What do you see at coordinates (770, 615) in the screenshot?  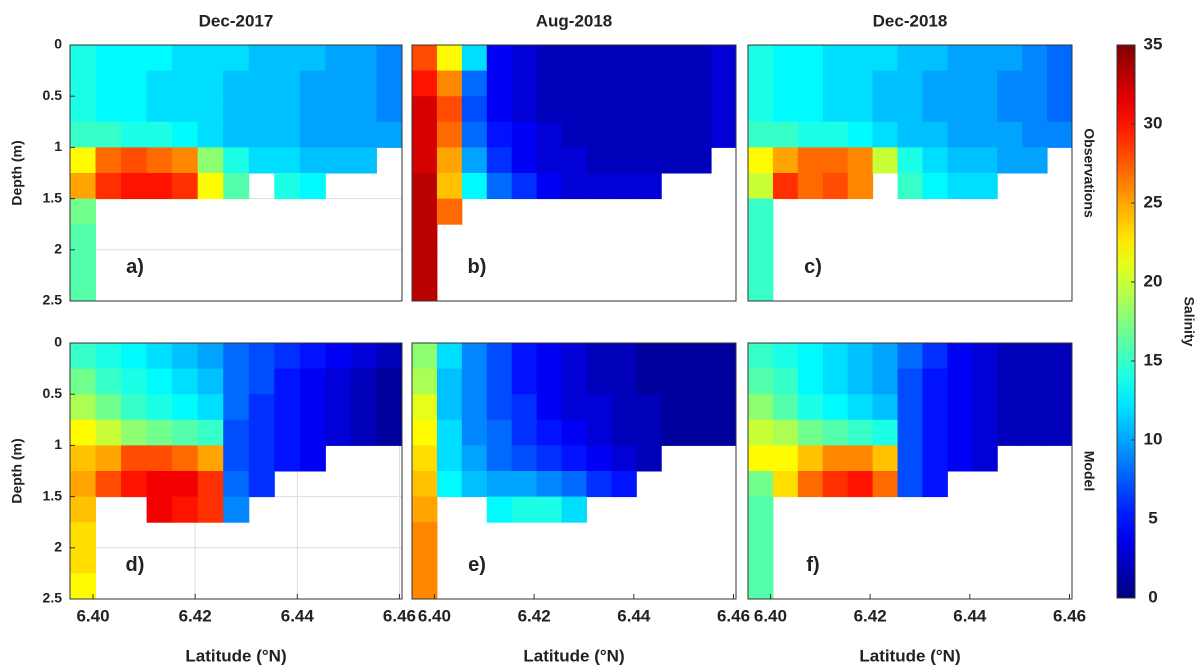 I see `x-tick-label: 6.40` at bounding box center [770, 615].